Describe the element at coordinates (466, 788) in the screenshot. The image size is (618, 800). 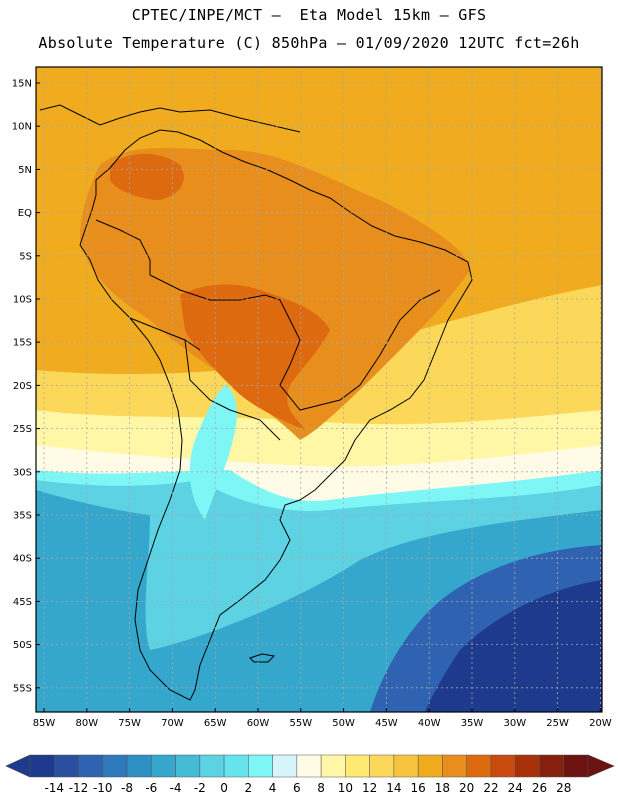
I see `colorbar-label: 20` at that location.